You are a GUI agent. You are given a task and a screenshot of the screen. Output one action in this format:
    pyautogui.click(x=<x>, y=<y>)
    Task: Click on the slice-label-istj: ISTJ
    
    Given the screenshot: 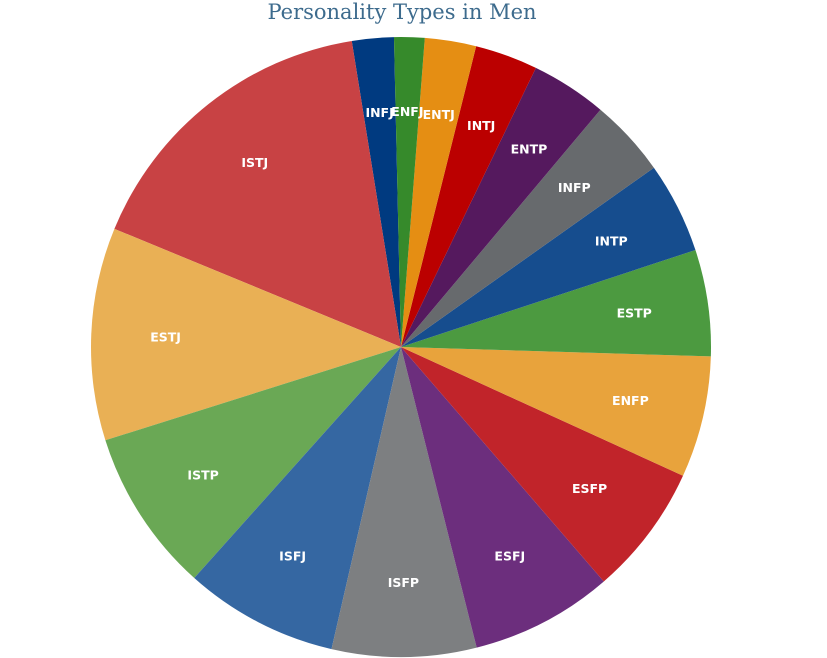 What is the action you would take?
    pyautogui.click(x=254, y=162)
    